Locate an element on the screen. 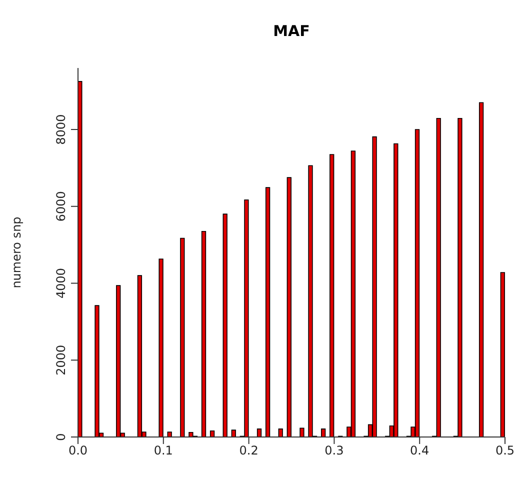 This screenshot has width=527, height=495. y-tick-label: 4000 is located at coordinates (61, 283).